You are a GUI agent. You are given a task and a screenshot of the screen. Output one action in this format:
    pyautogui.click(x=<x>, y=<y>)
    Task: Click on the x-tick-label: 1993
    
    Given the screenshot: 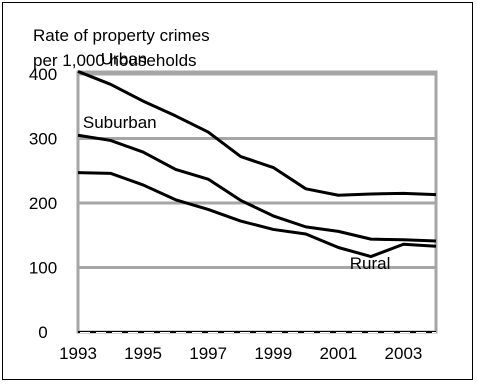 What is the action you would take?
    pyautogui.click(x=78, y=353)
    